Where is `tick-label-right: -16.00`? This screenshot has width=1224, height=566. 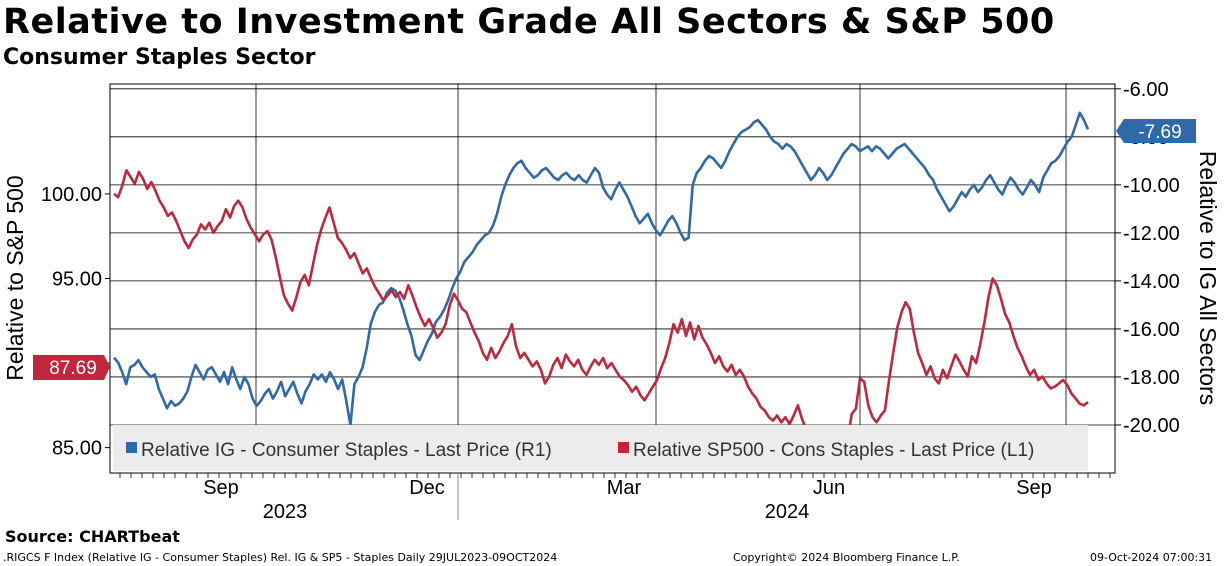 tick-label-right: -16.00 is located at coordinates (1151, 330).